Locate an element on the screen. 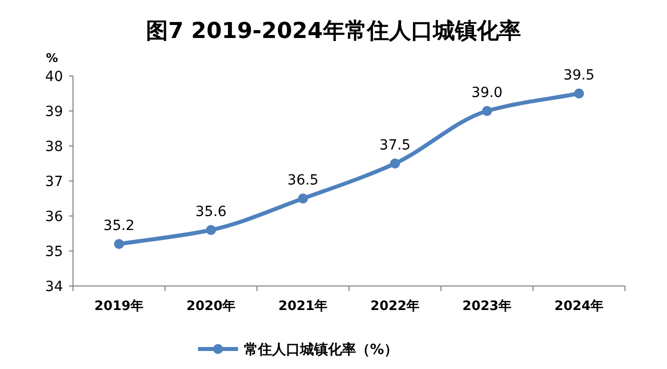 Image resolution: width=667 pixels, height=369 pixels. data-label: 35.2 is located at coordinates (119, 226).